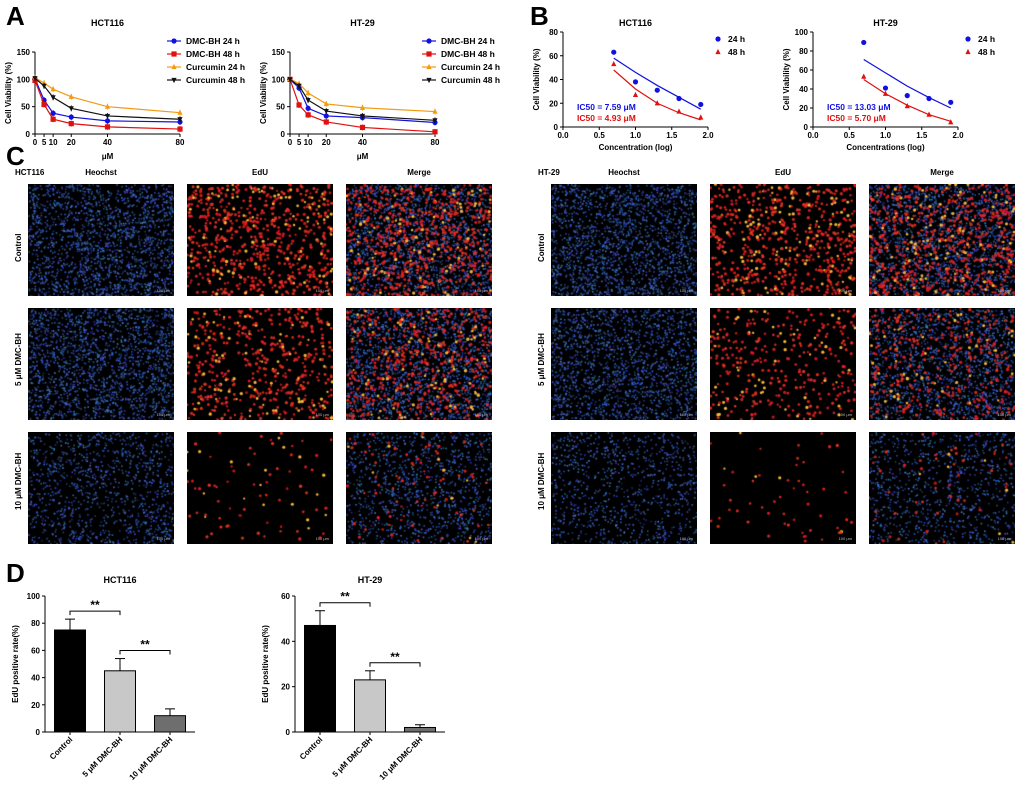  Describe the element at coordinates (101, 172) in the screenshot. I see `column-header: Heochst` at that location.